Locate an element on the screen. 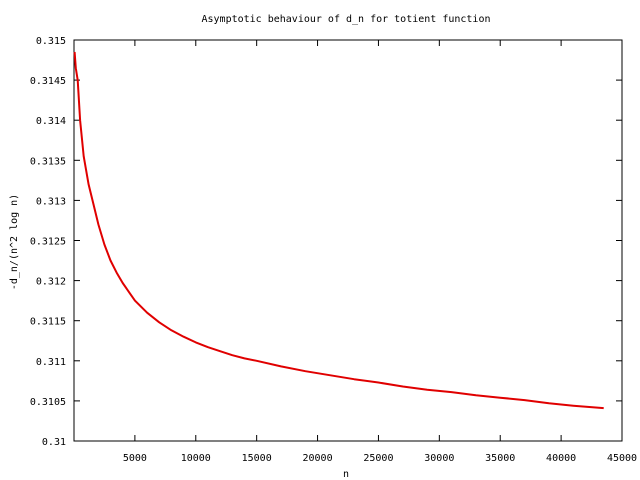  y-tick-label: 0.3125 is located at coordinates (48, 242).